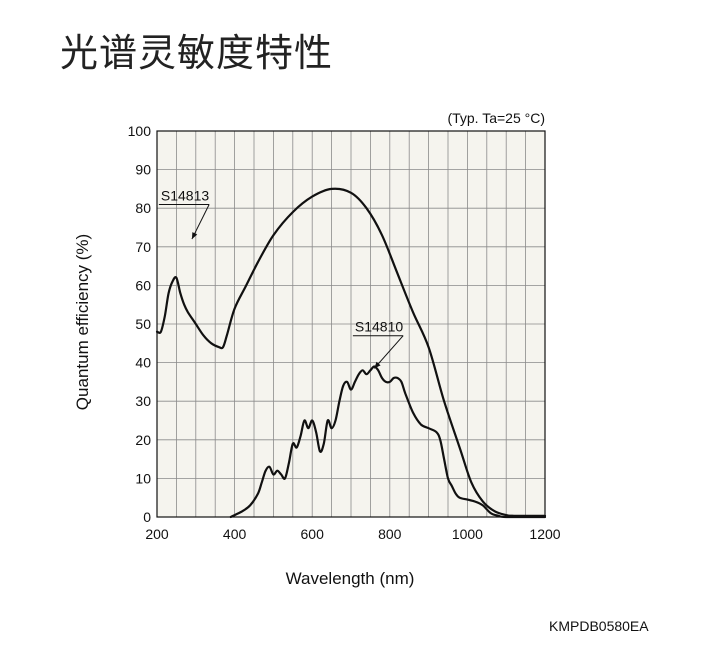  I want to click on y-tick-label: 30, so click(143, 401).